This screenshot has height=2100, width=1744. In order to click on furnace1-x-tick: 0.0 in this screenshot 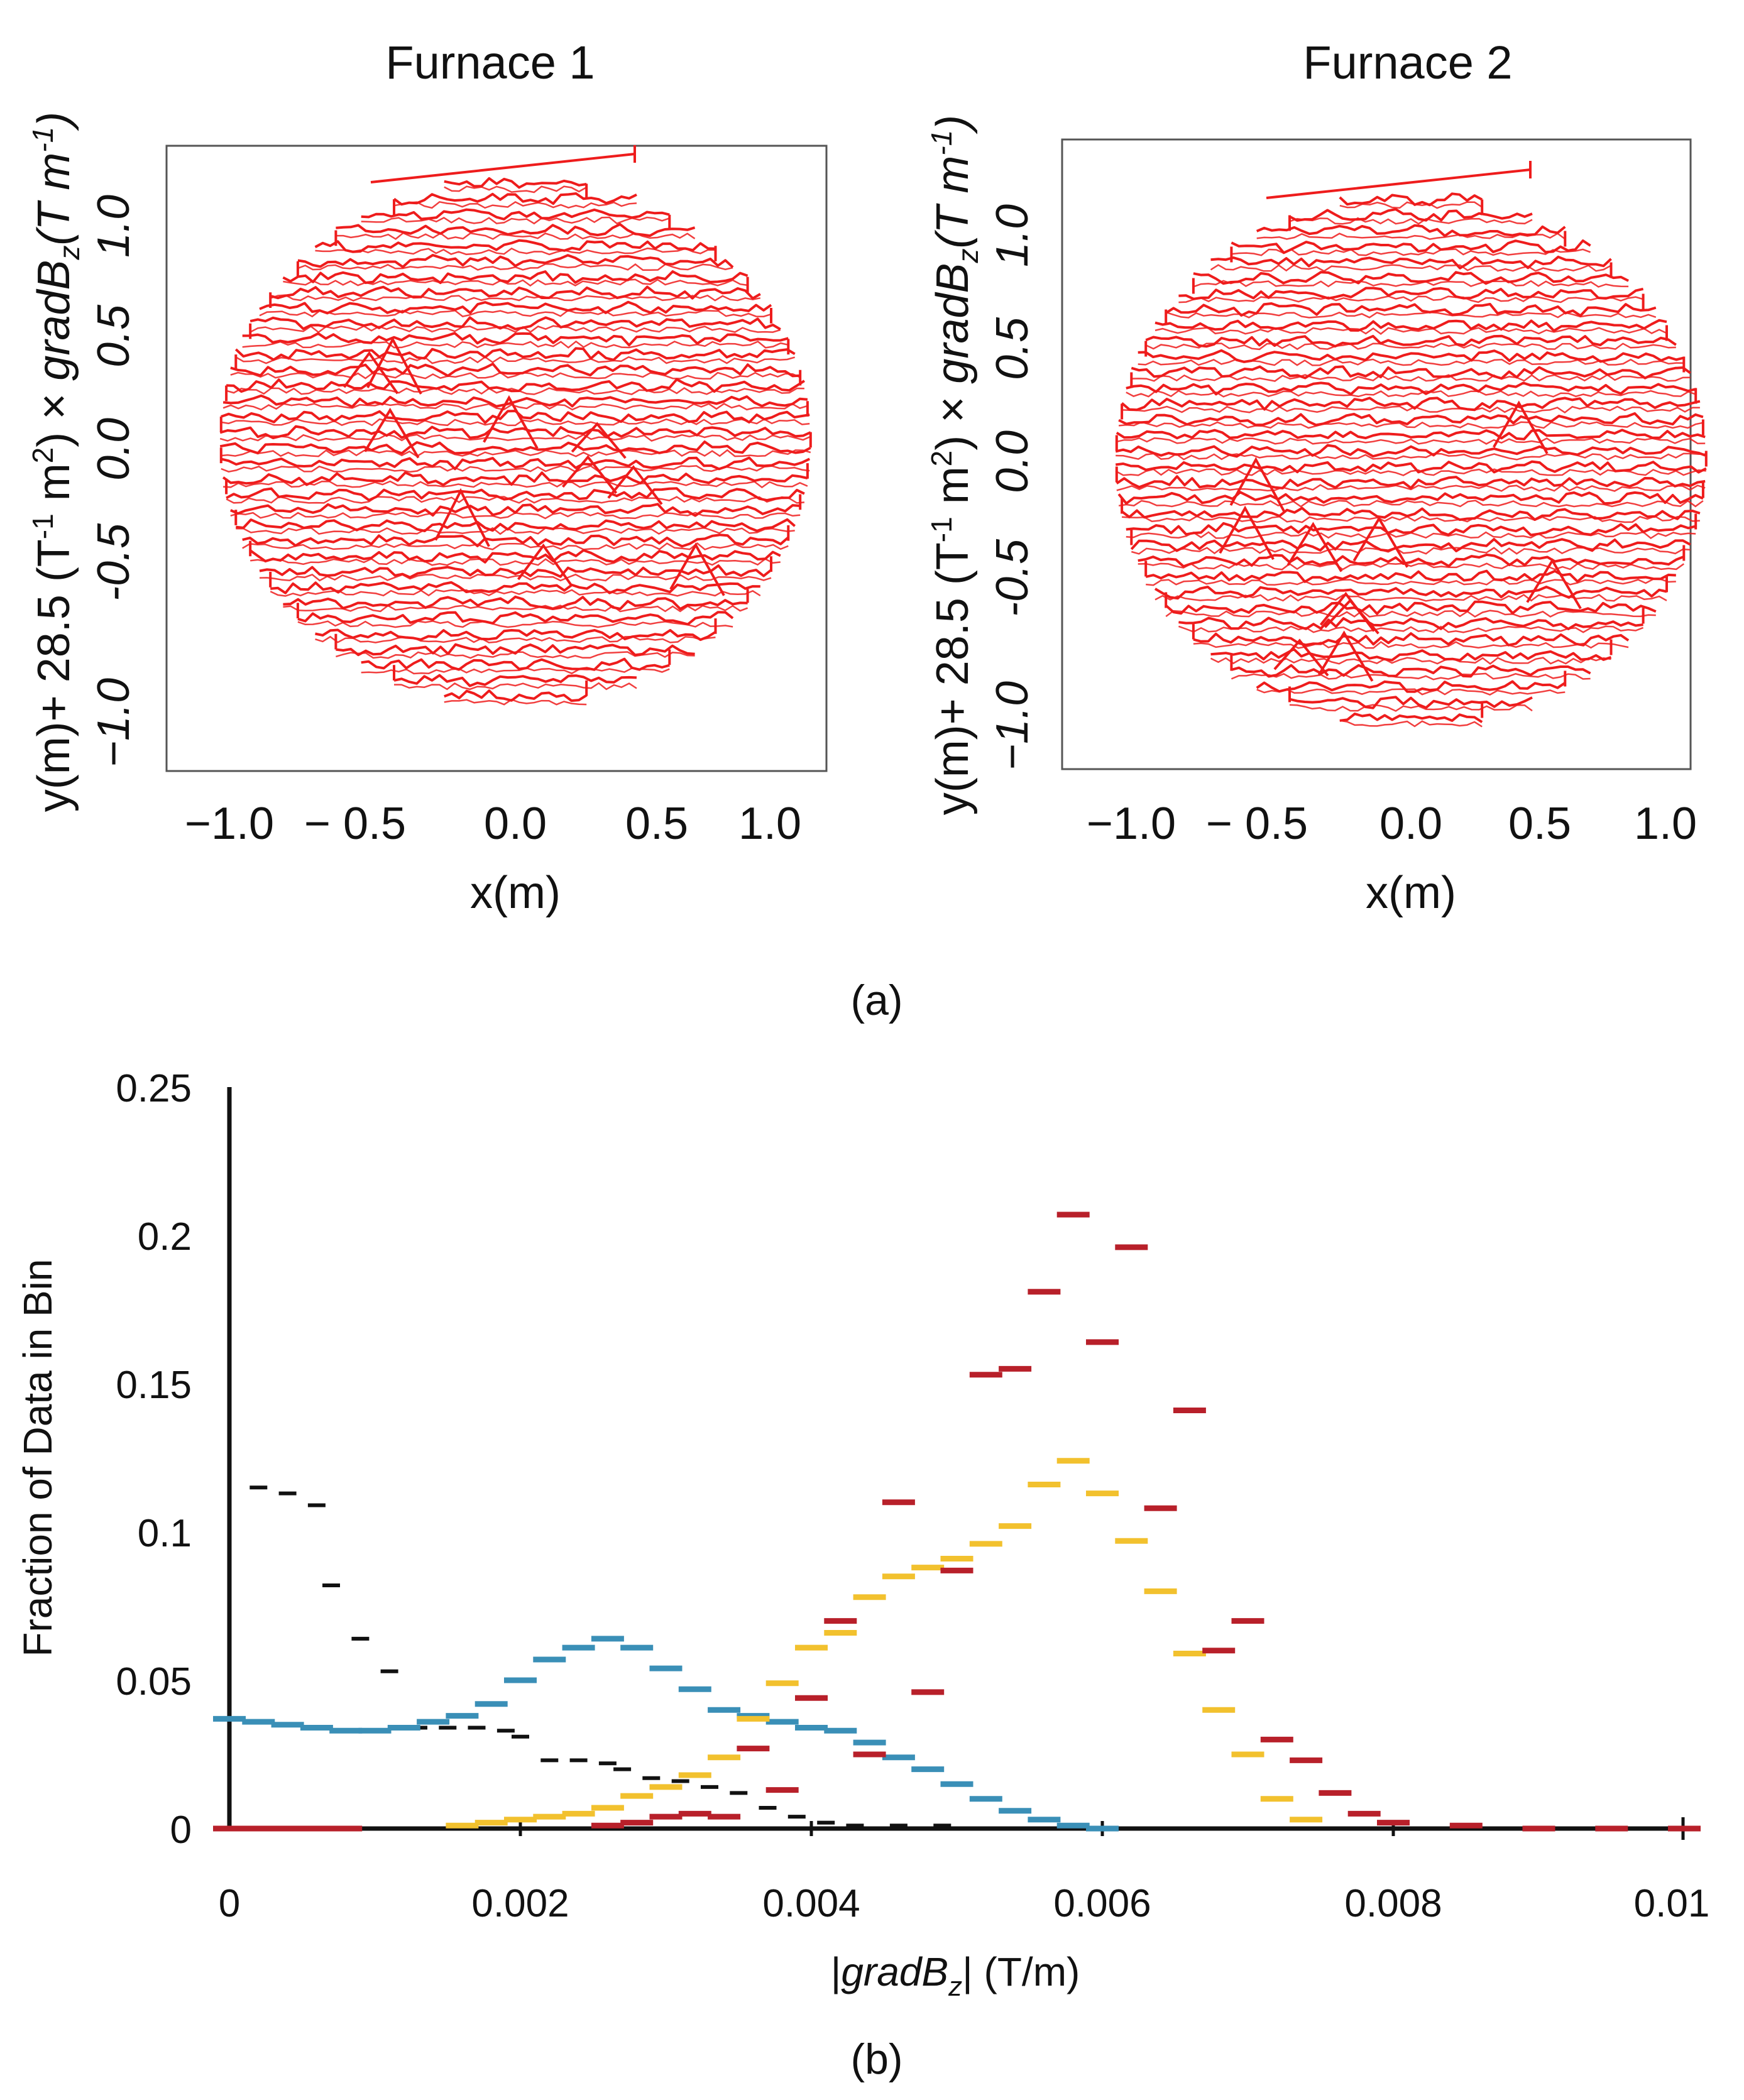, I will do `click(515, 824)`.